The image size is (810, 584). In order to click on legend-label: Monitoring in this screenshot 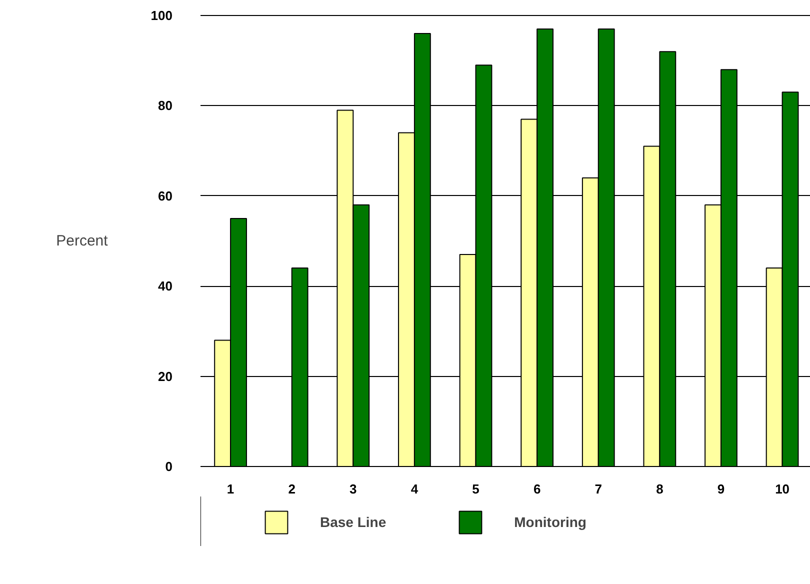, I will do `click(550, 522)`.